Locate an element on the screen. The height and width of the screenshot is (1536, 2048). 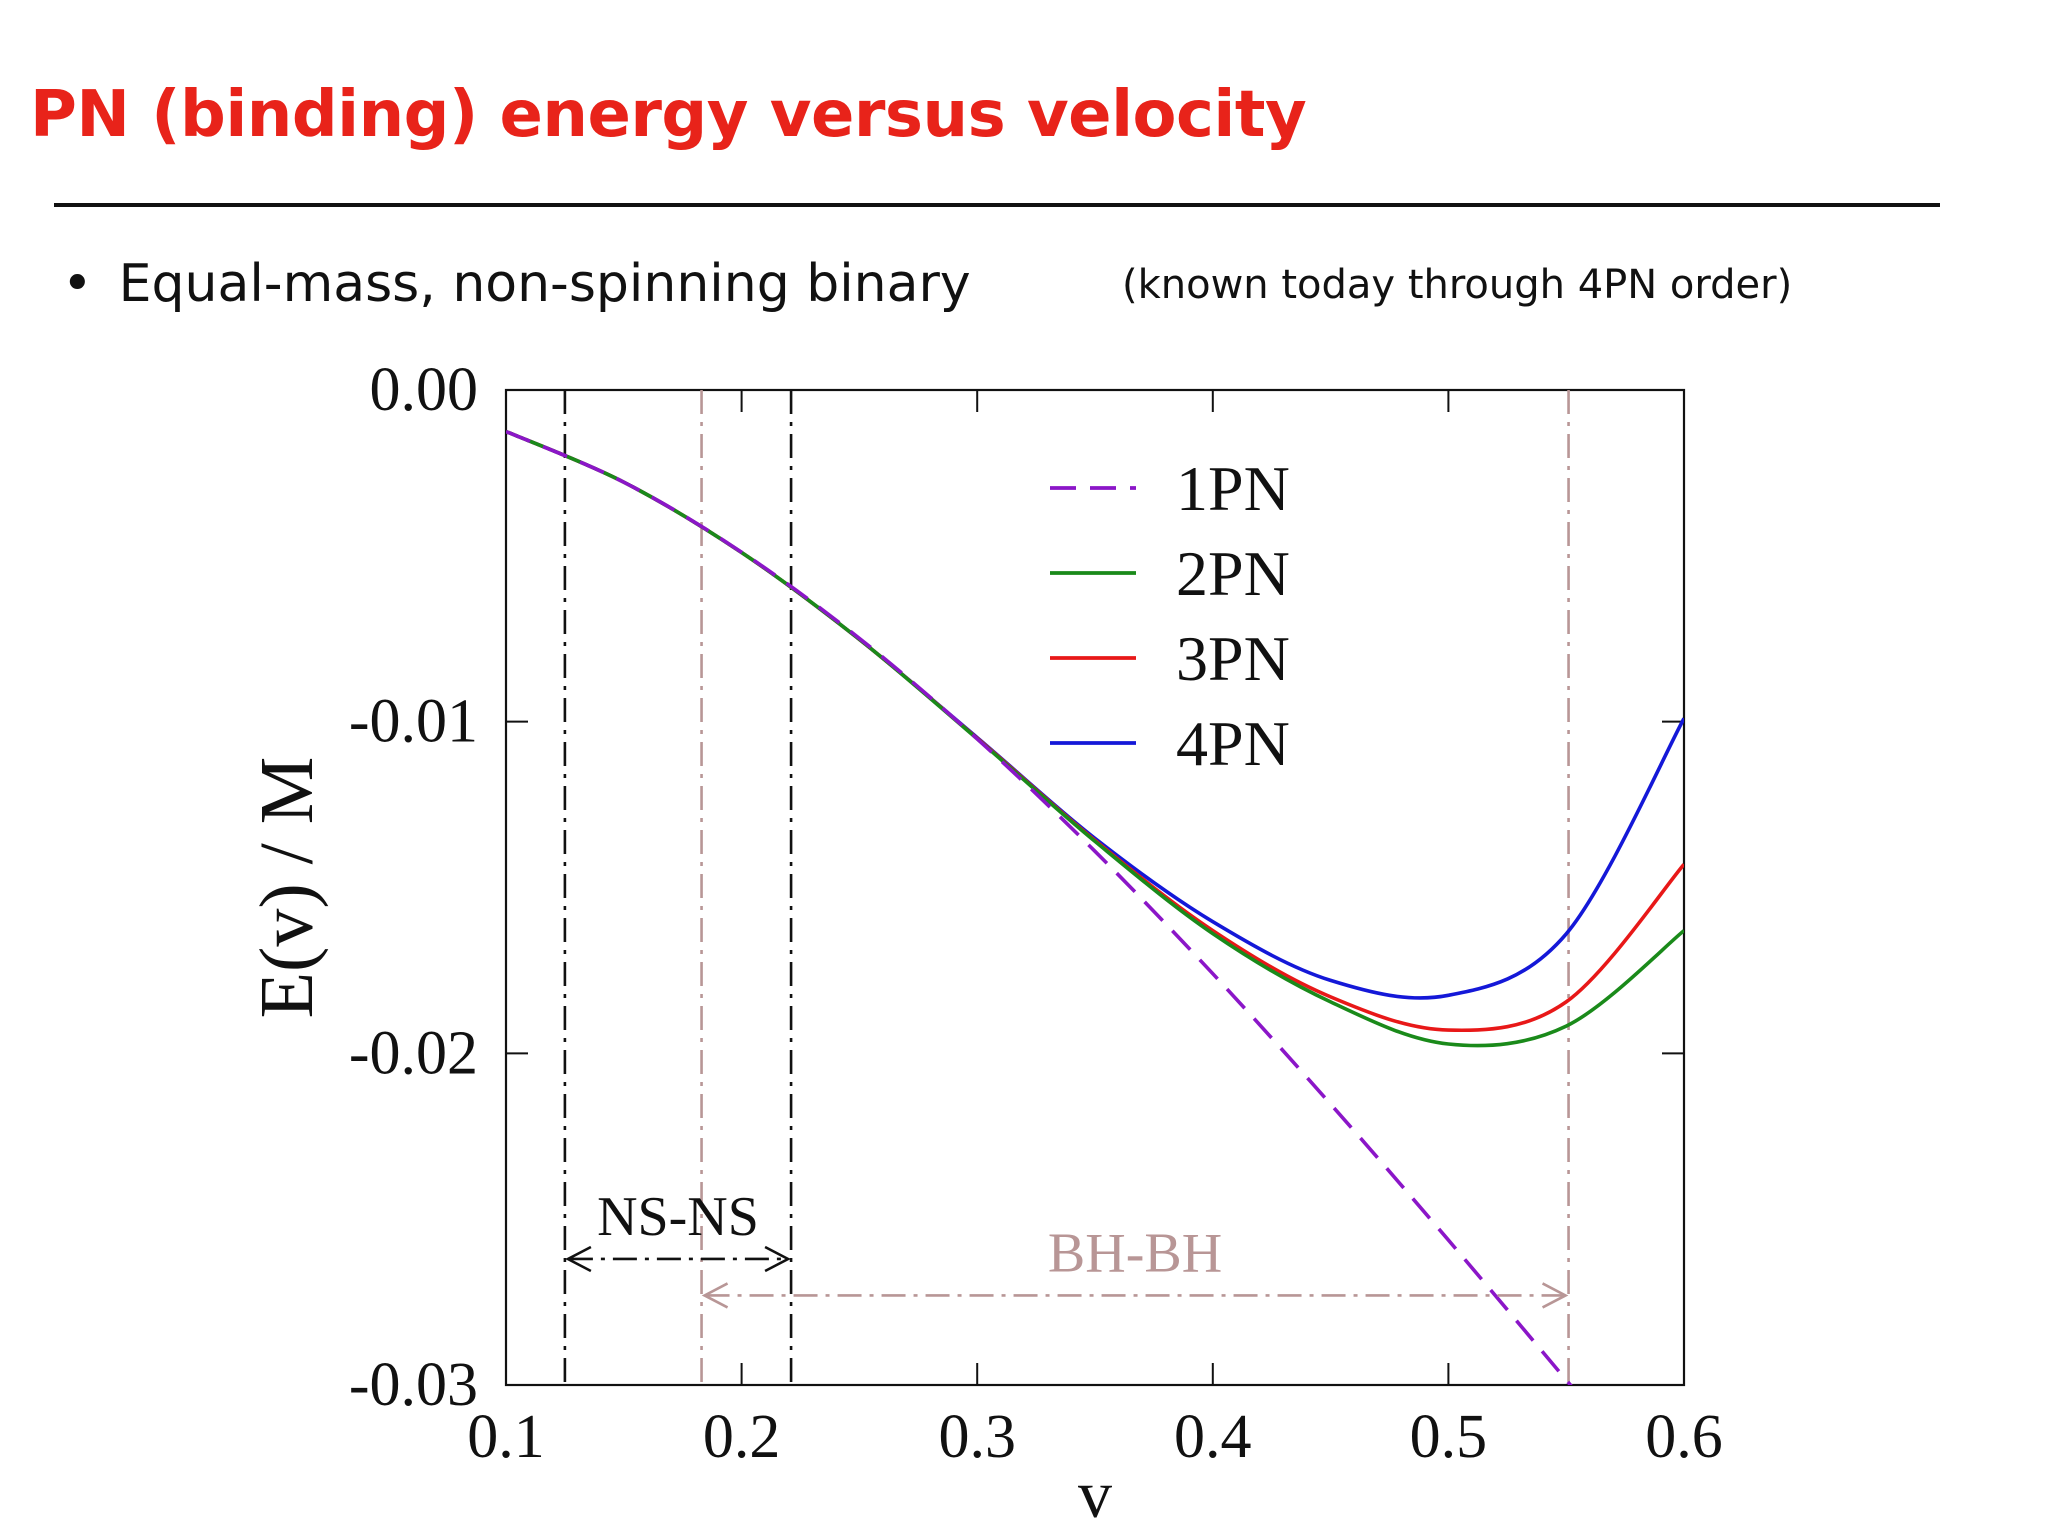
y-tick-label: 0.00 is located at coordinates (424, 390).